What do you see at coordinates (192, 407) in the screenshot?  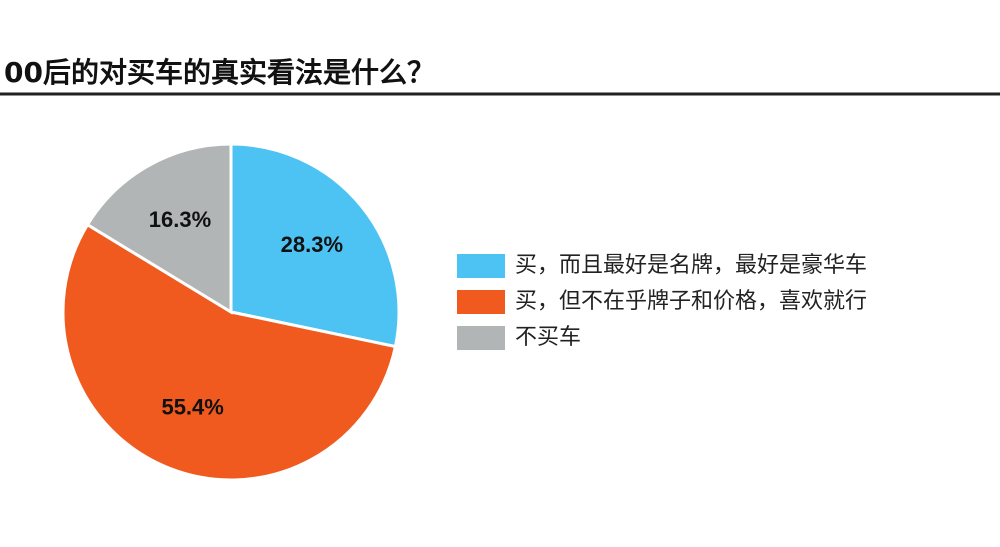 I see `value-label: 55.4%` at bounding box center [192, 407].